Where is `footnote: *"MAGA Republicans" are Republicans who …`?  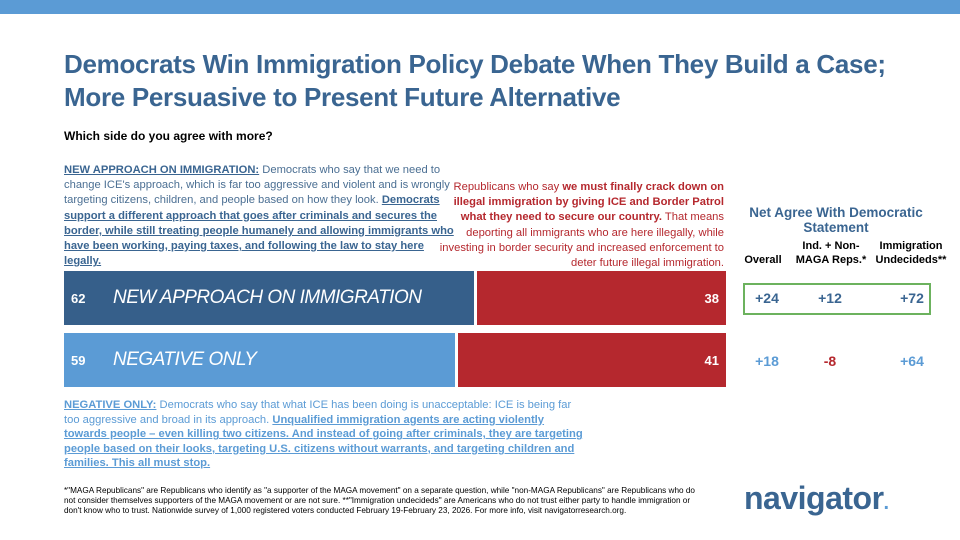
footnote: *"MAGA Republicans" are Republicans who … is located at coordinates (379, 500).